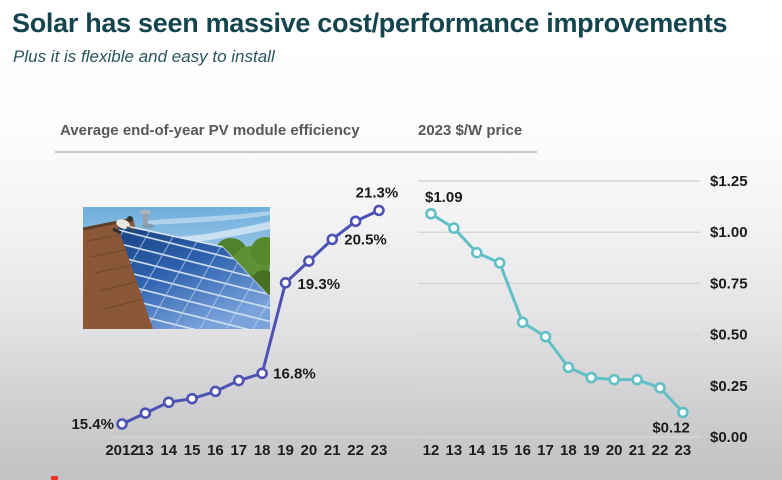  I want to click on panel-top-frame, so click(170, 235).